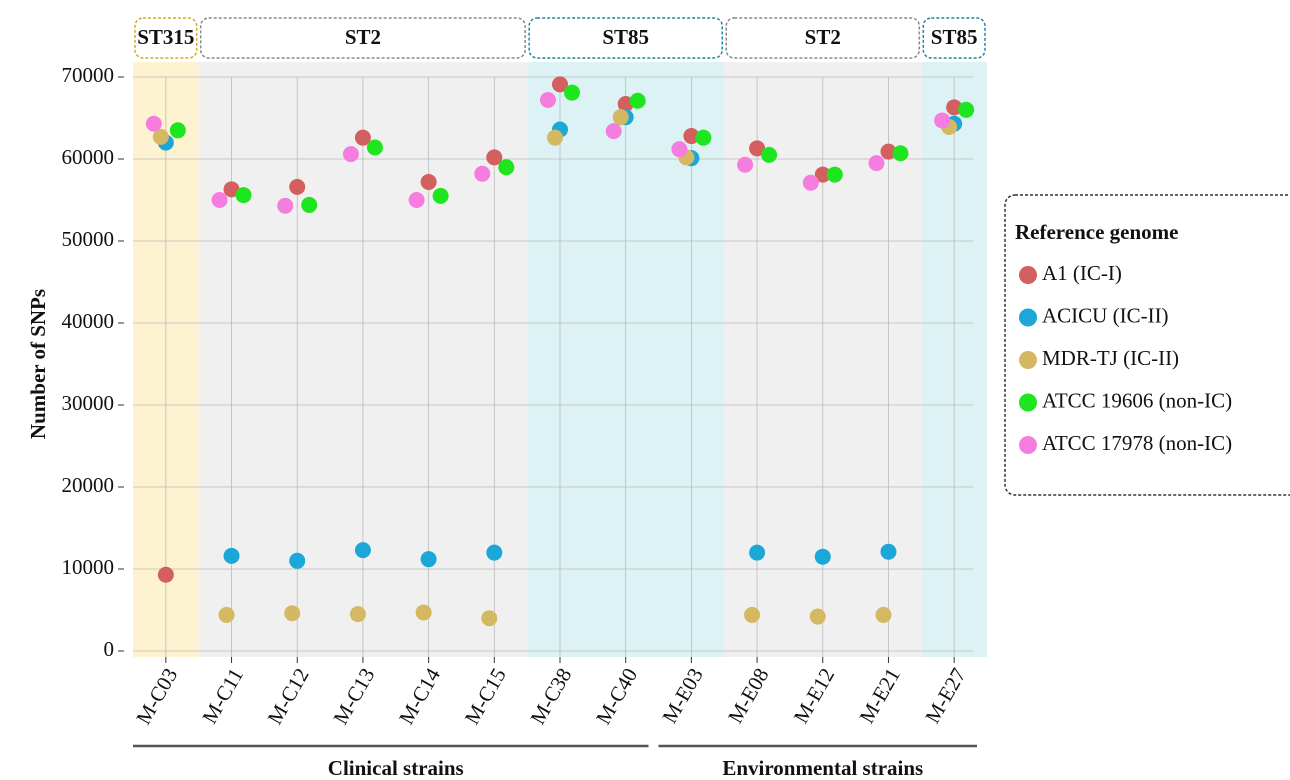  Describe the element at coordinates (156, 696) in the screenshot. I see `x-tick-label: M-C03` at that location.